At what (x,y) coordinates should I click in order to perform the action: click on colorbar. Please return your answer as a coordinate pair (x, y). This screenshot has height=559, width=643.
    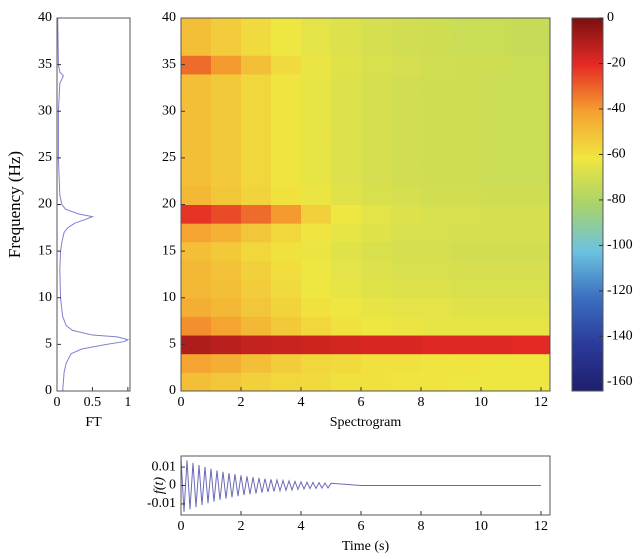
    Looking at the image, I should click on (587, 204).